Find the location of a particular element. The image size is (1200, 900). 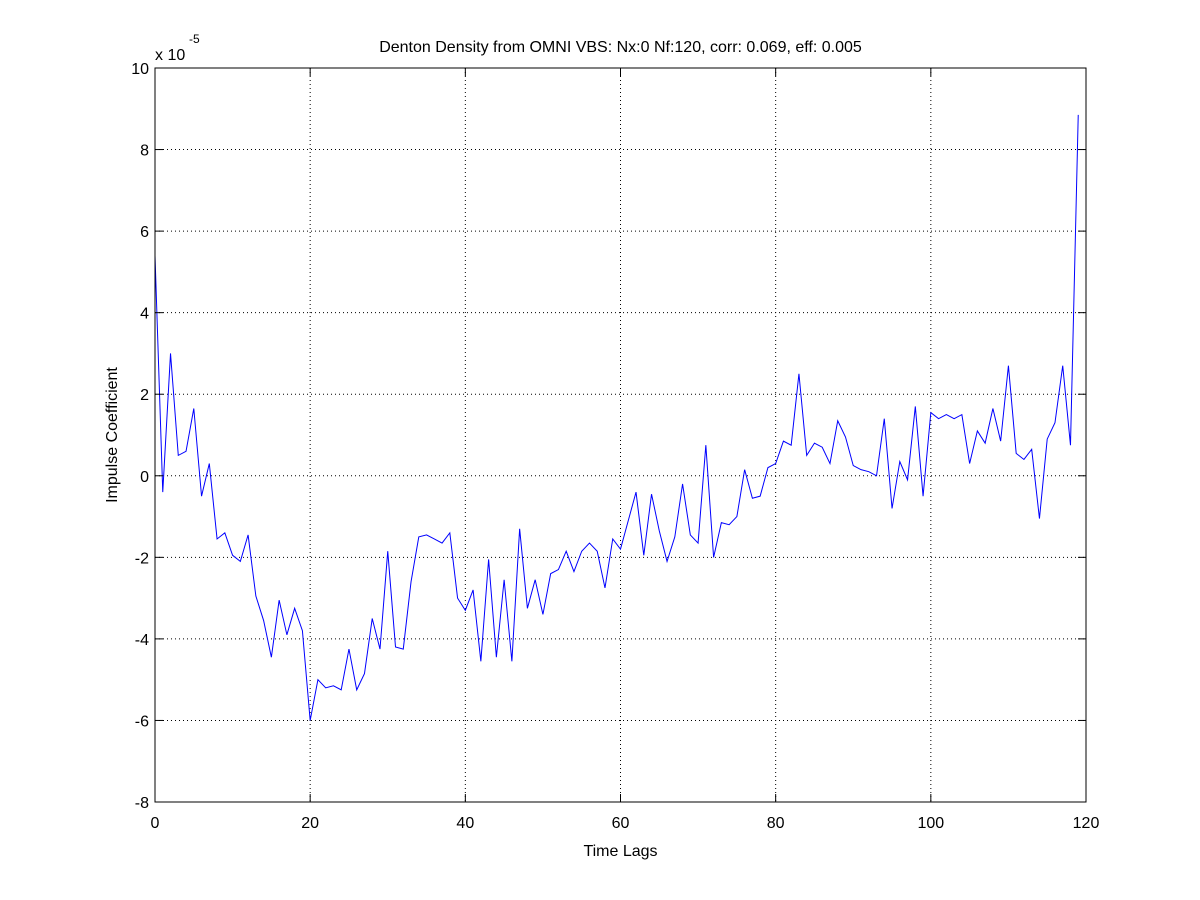

y-tick-label: -6 is located at coordinates (142, 721).